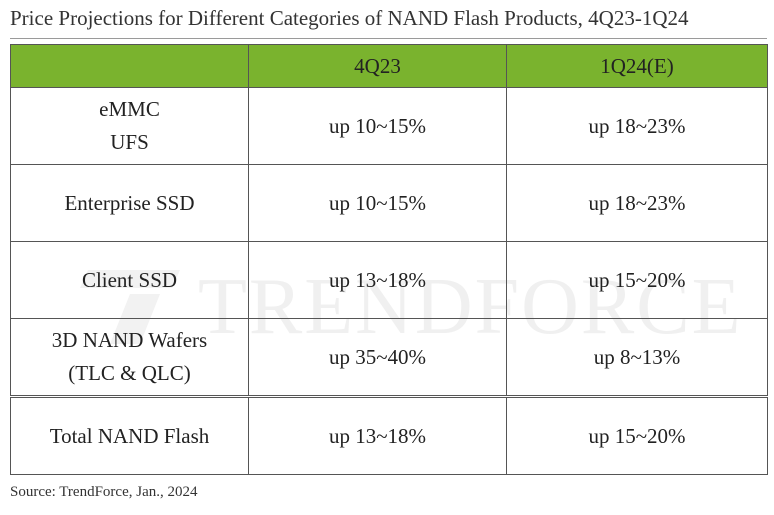  Describe the element at coordinates (104, 492) in the screenshot. I see `source-note: Source: TrendForce, Jan., 2024` at that location.